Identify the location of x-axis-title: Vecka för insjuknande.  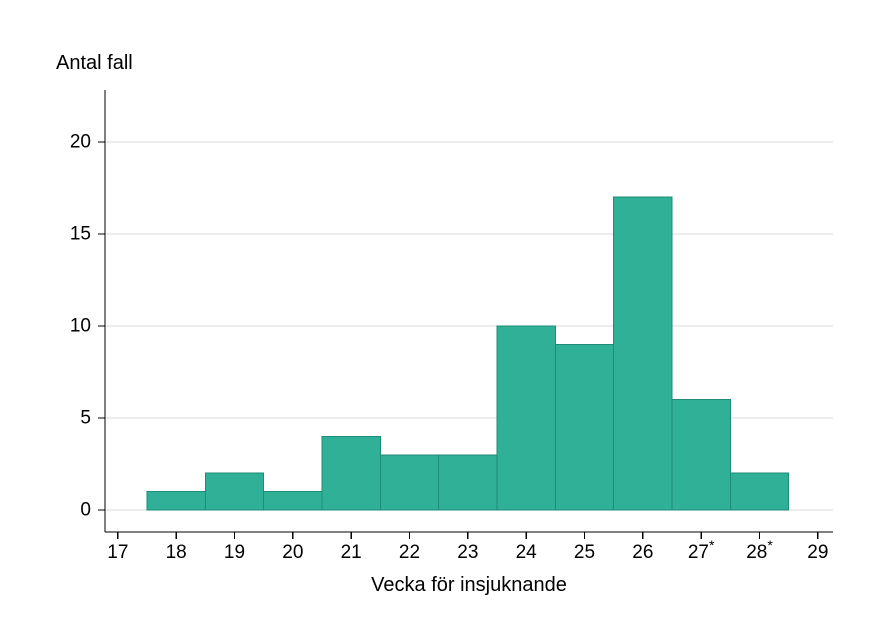
(469, 585).